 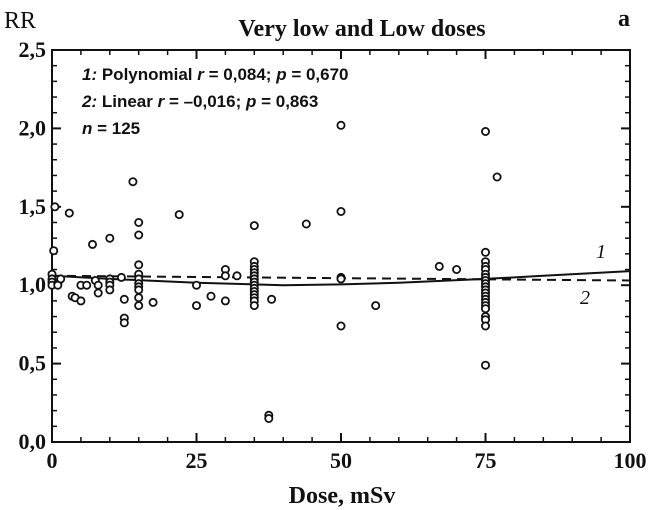 I want to click on annotation-polynomial-p-value: = 0,670, so click(x=318, y=74).